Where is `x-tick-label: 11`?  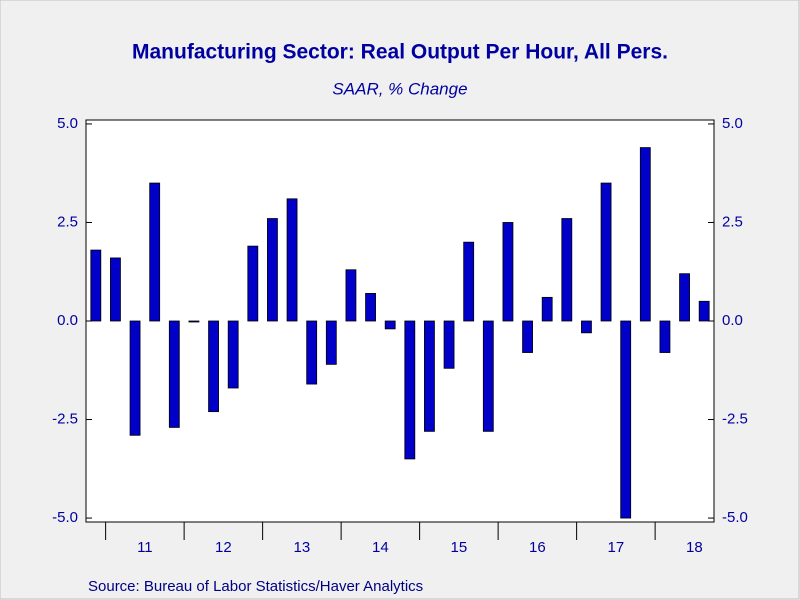 x-tick-label: 11 is located at coordinates (145, 547).